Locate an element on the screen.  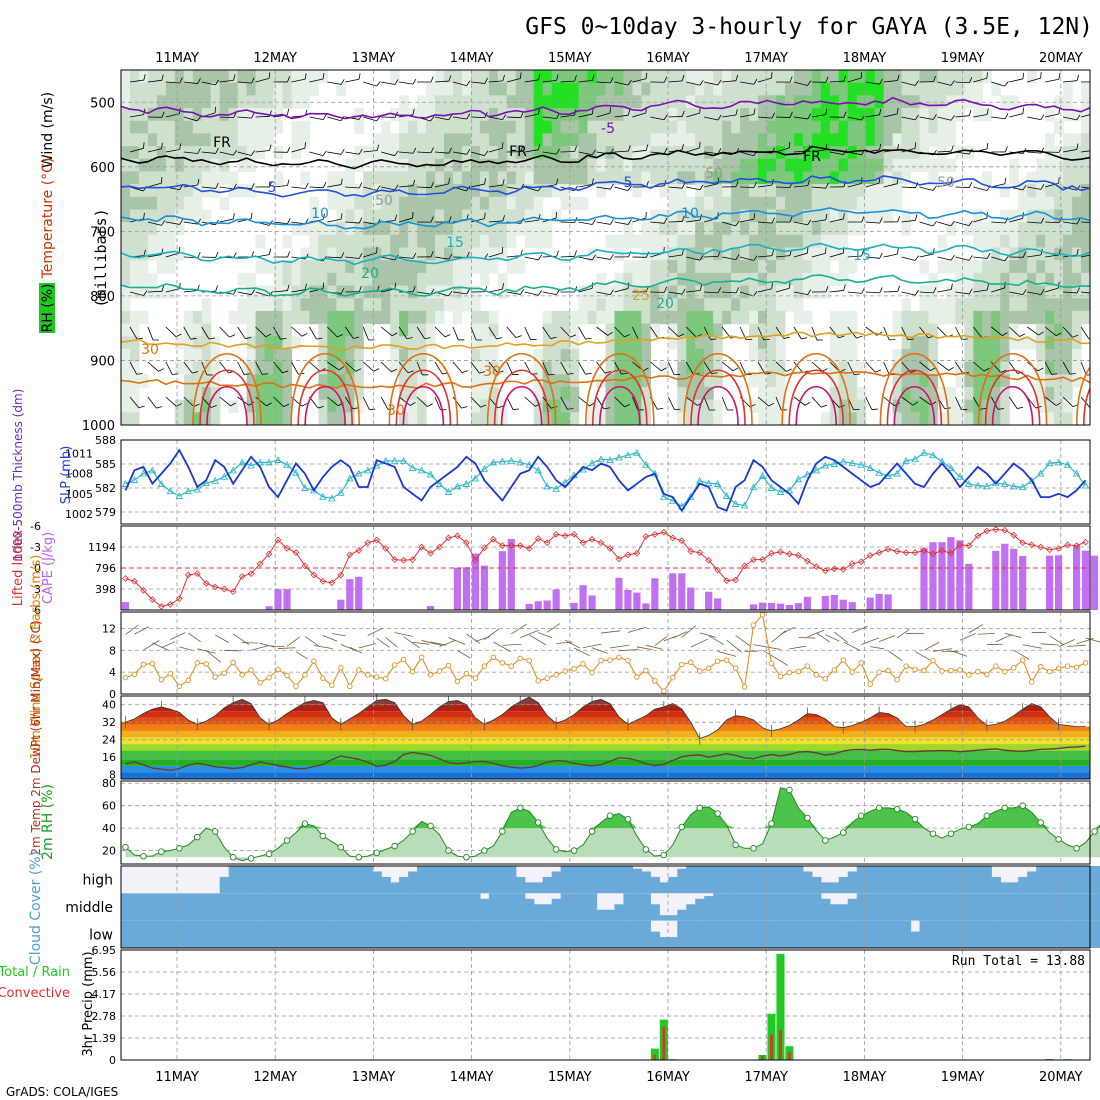
isotherm-line is located at coordinates (605, 341).